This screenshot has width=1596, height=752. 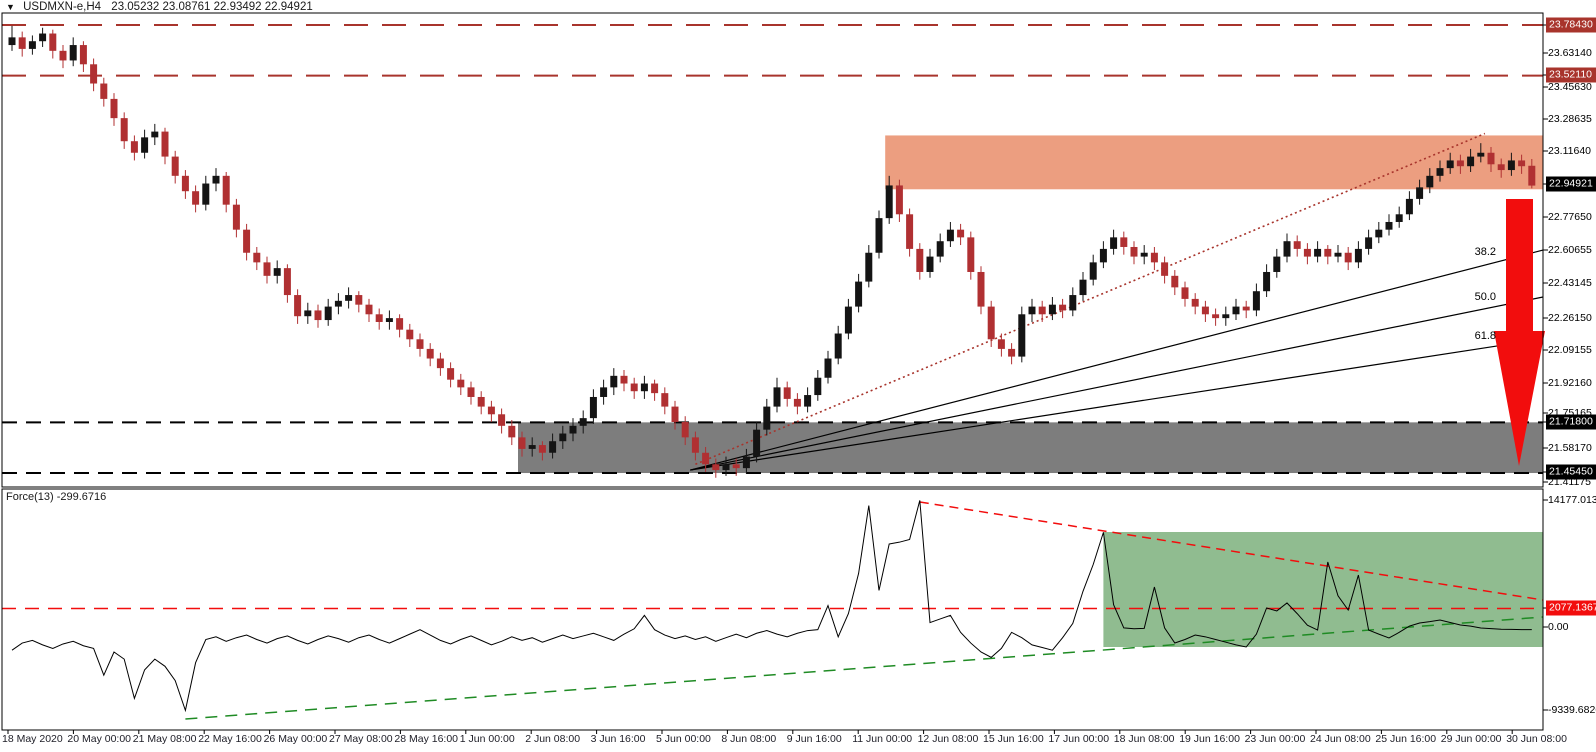 What do you see at coordinates (1558, 627) in the screenshot?
I see `force-label: 0.00` at bounding box center [1558, 627].